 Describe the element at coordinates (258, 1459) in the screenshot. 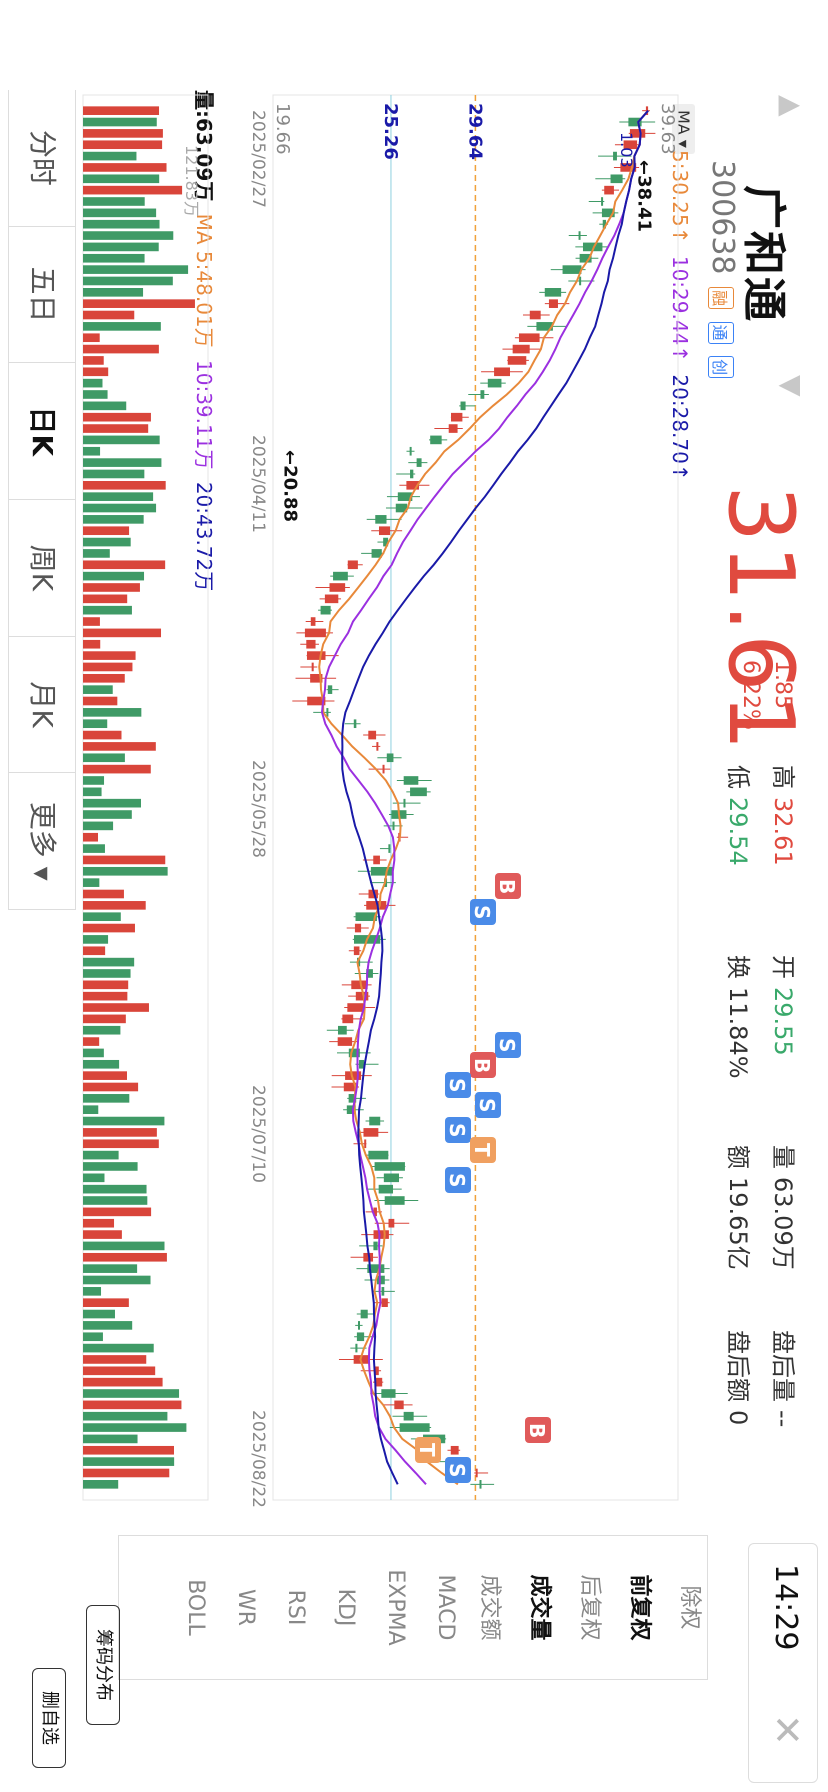

I see `x-tick-label: 2025/08/22` at that location.